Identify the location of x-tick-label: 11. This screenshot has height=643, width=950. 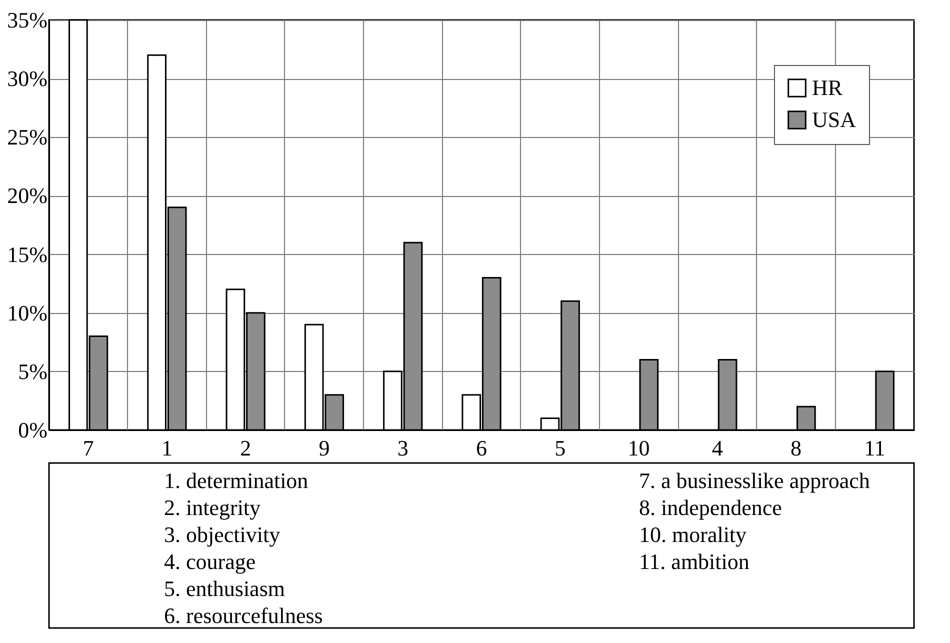
(875, 448).